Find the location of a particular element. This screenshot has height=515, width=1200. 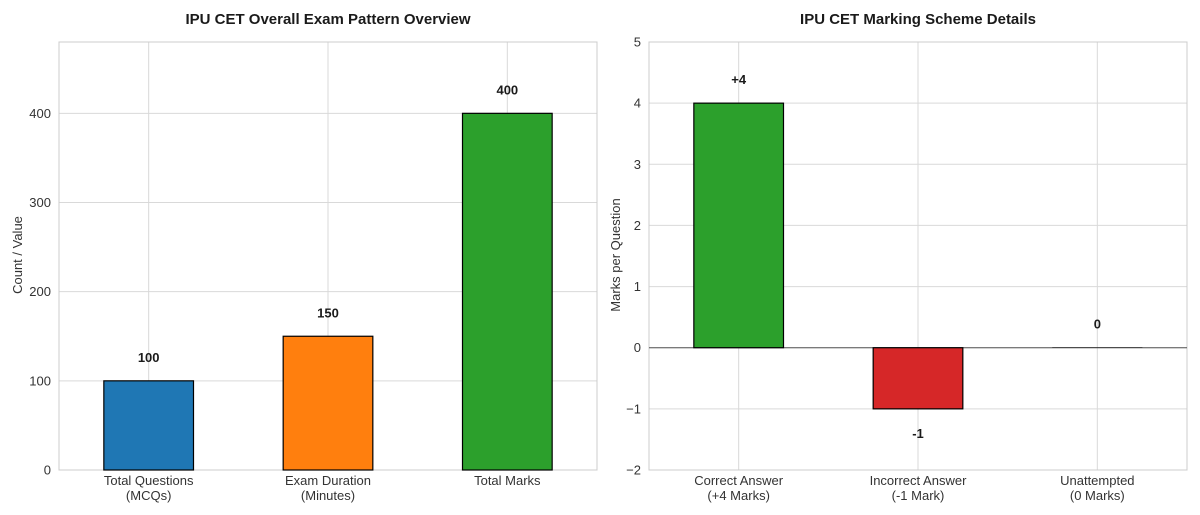

data-label: 400 is located at coordinates (507, 89).